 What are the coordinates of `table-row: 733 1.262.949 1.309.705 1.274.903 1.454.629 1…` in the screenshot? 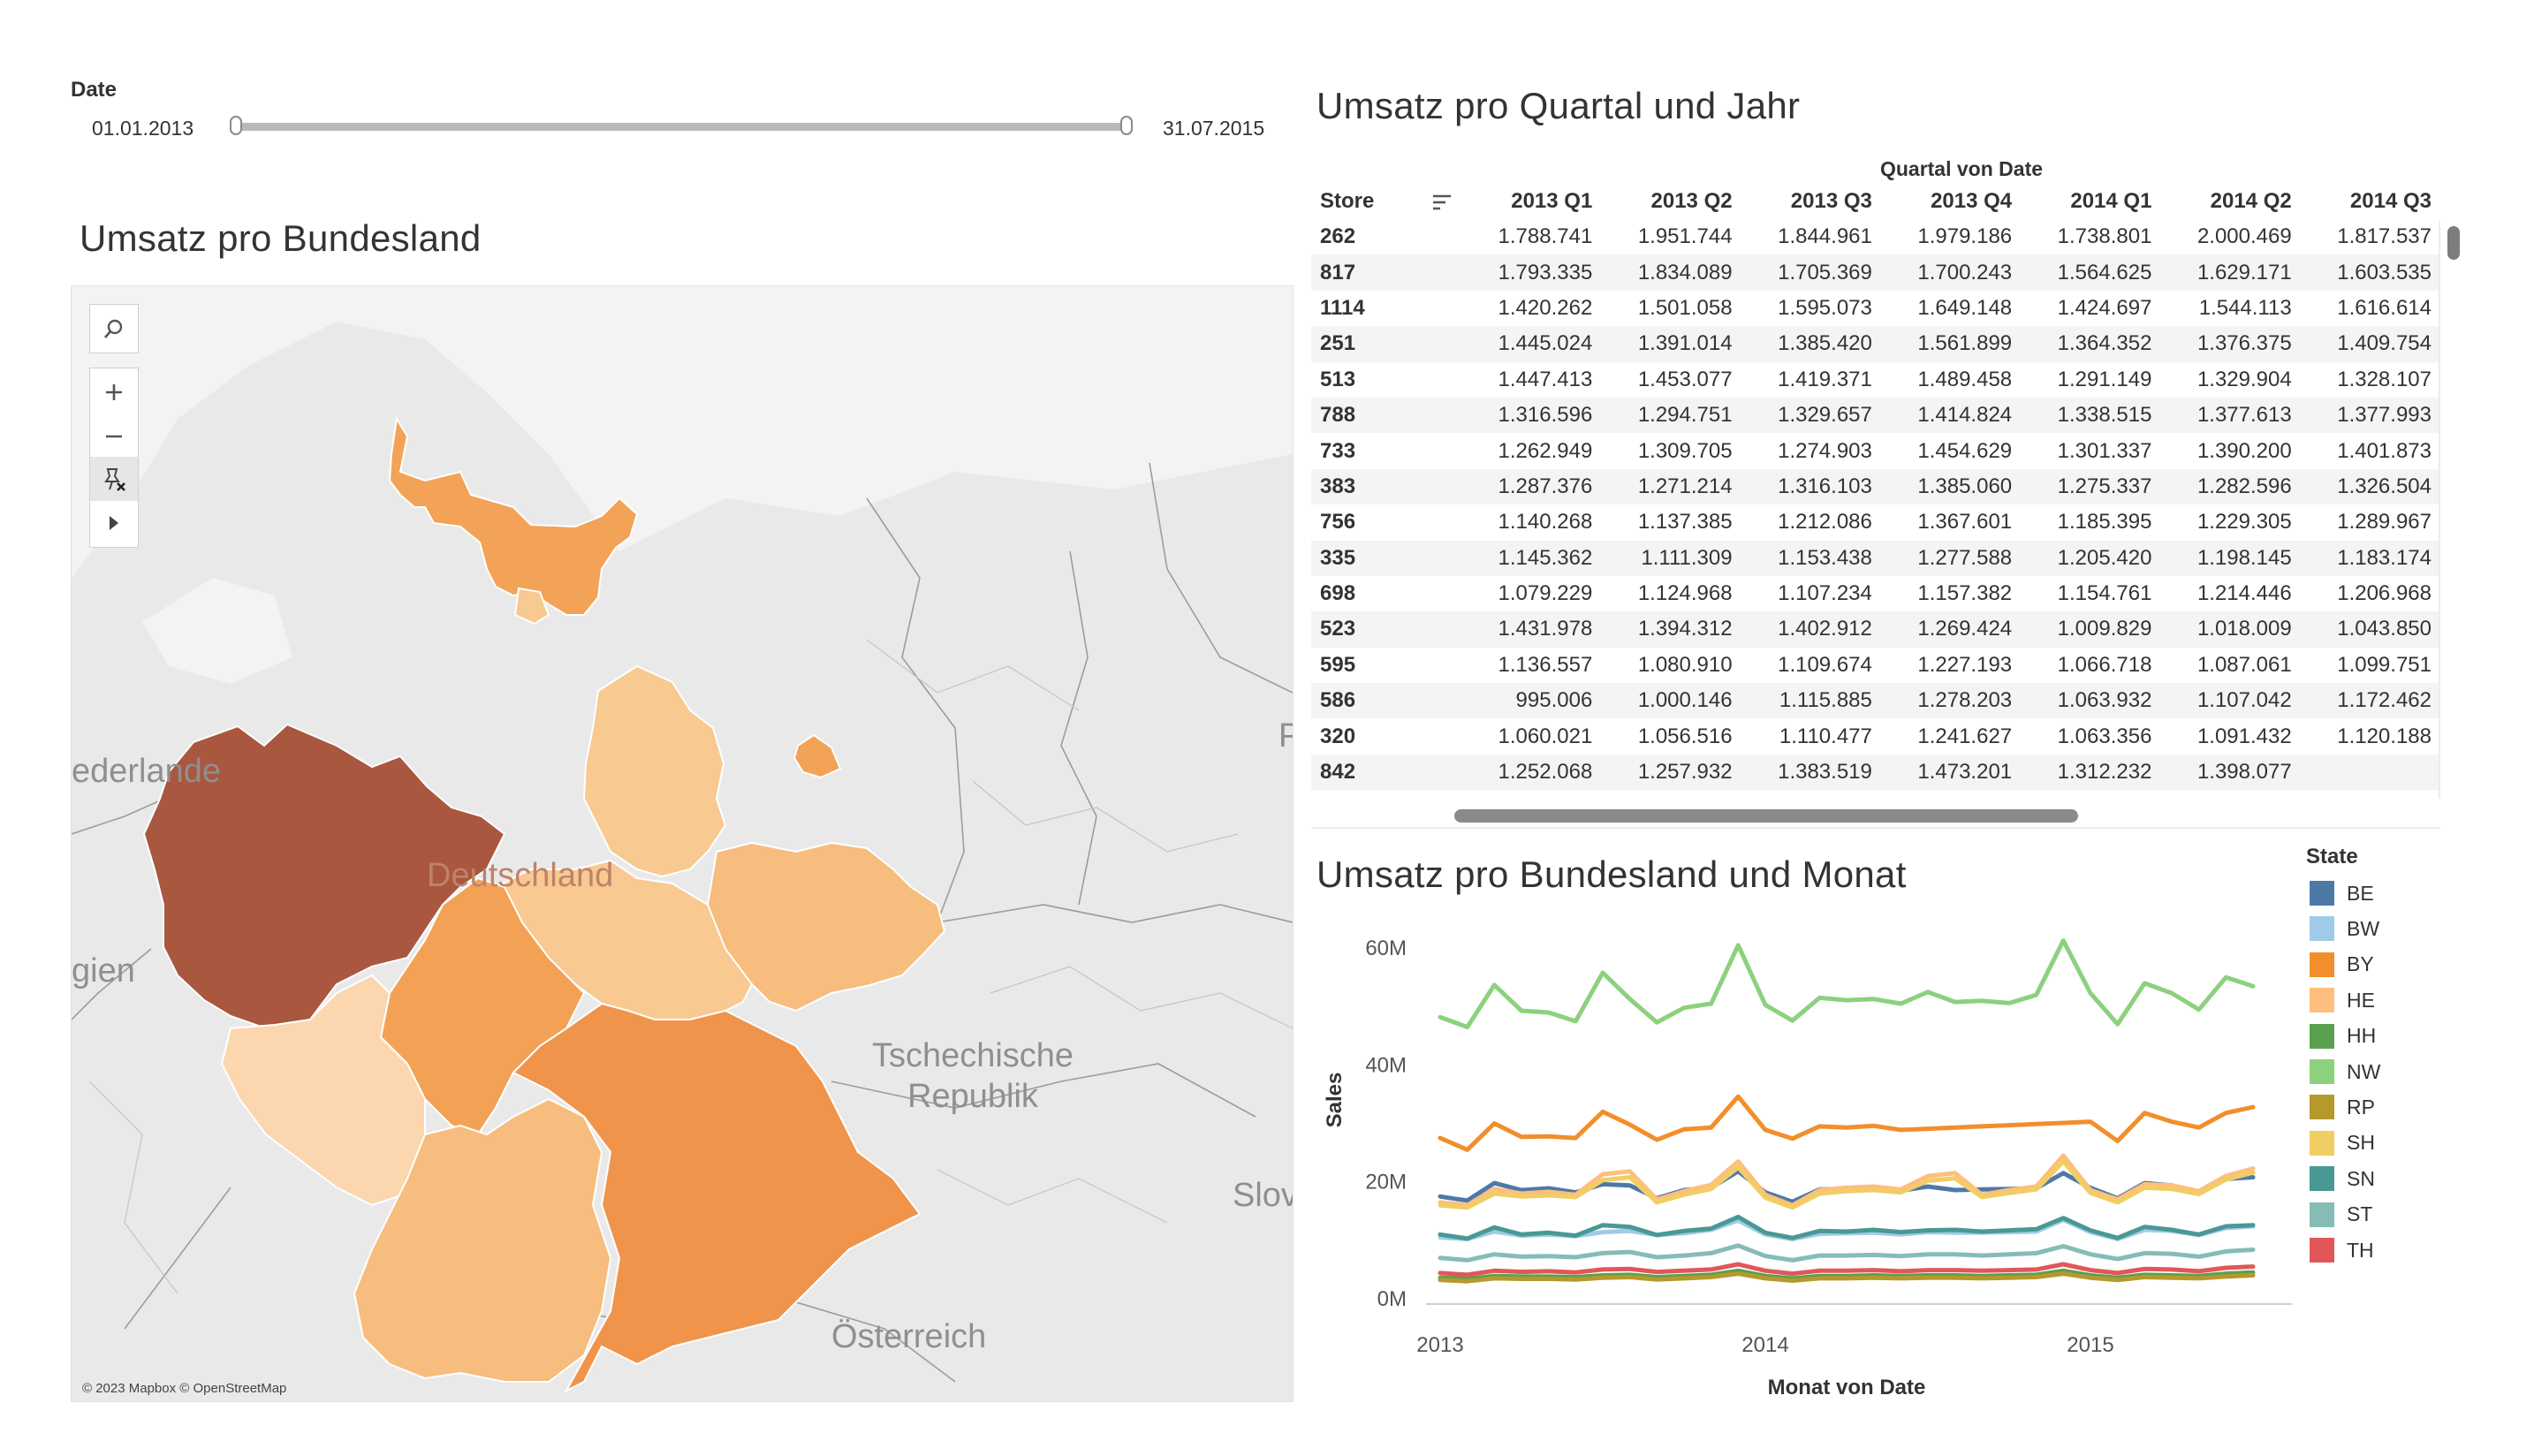 It's located at (1875, 450).